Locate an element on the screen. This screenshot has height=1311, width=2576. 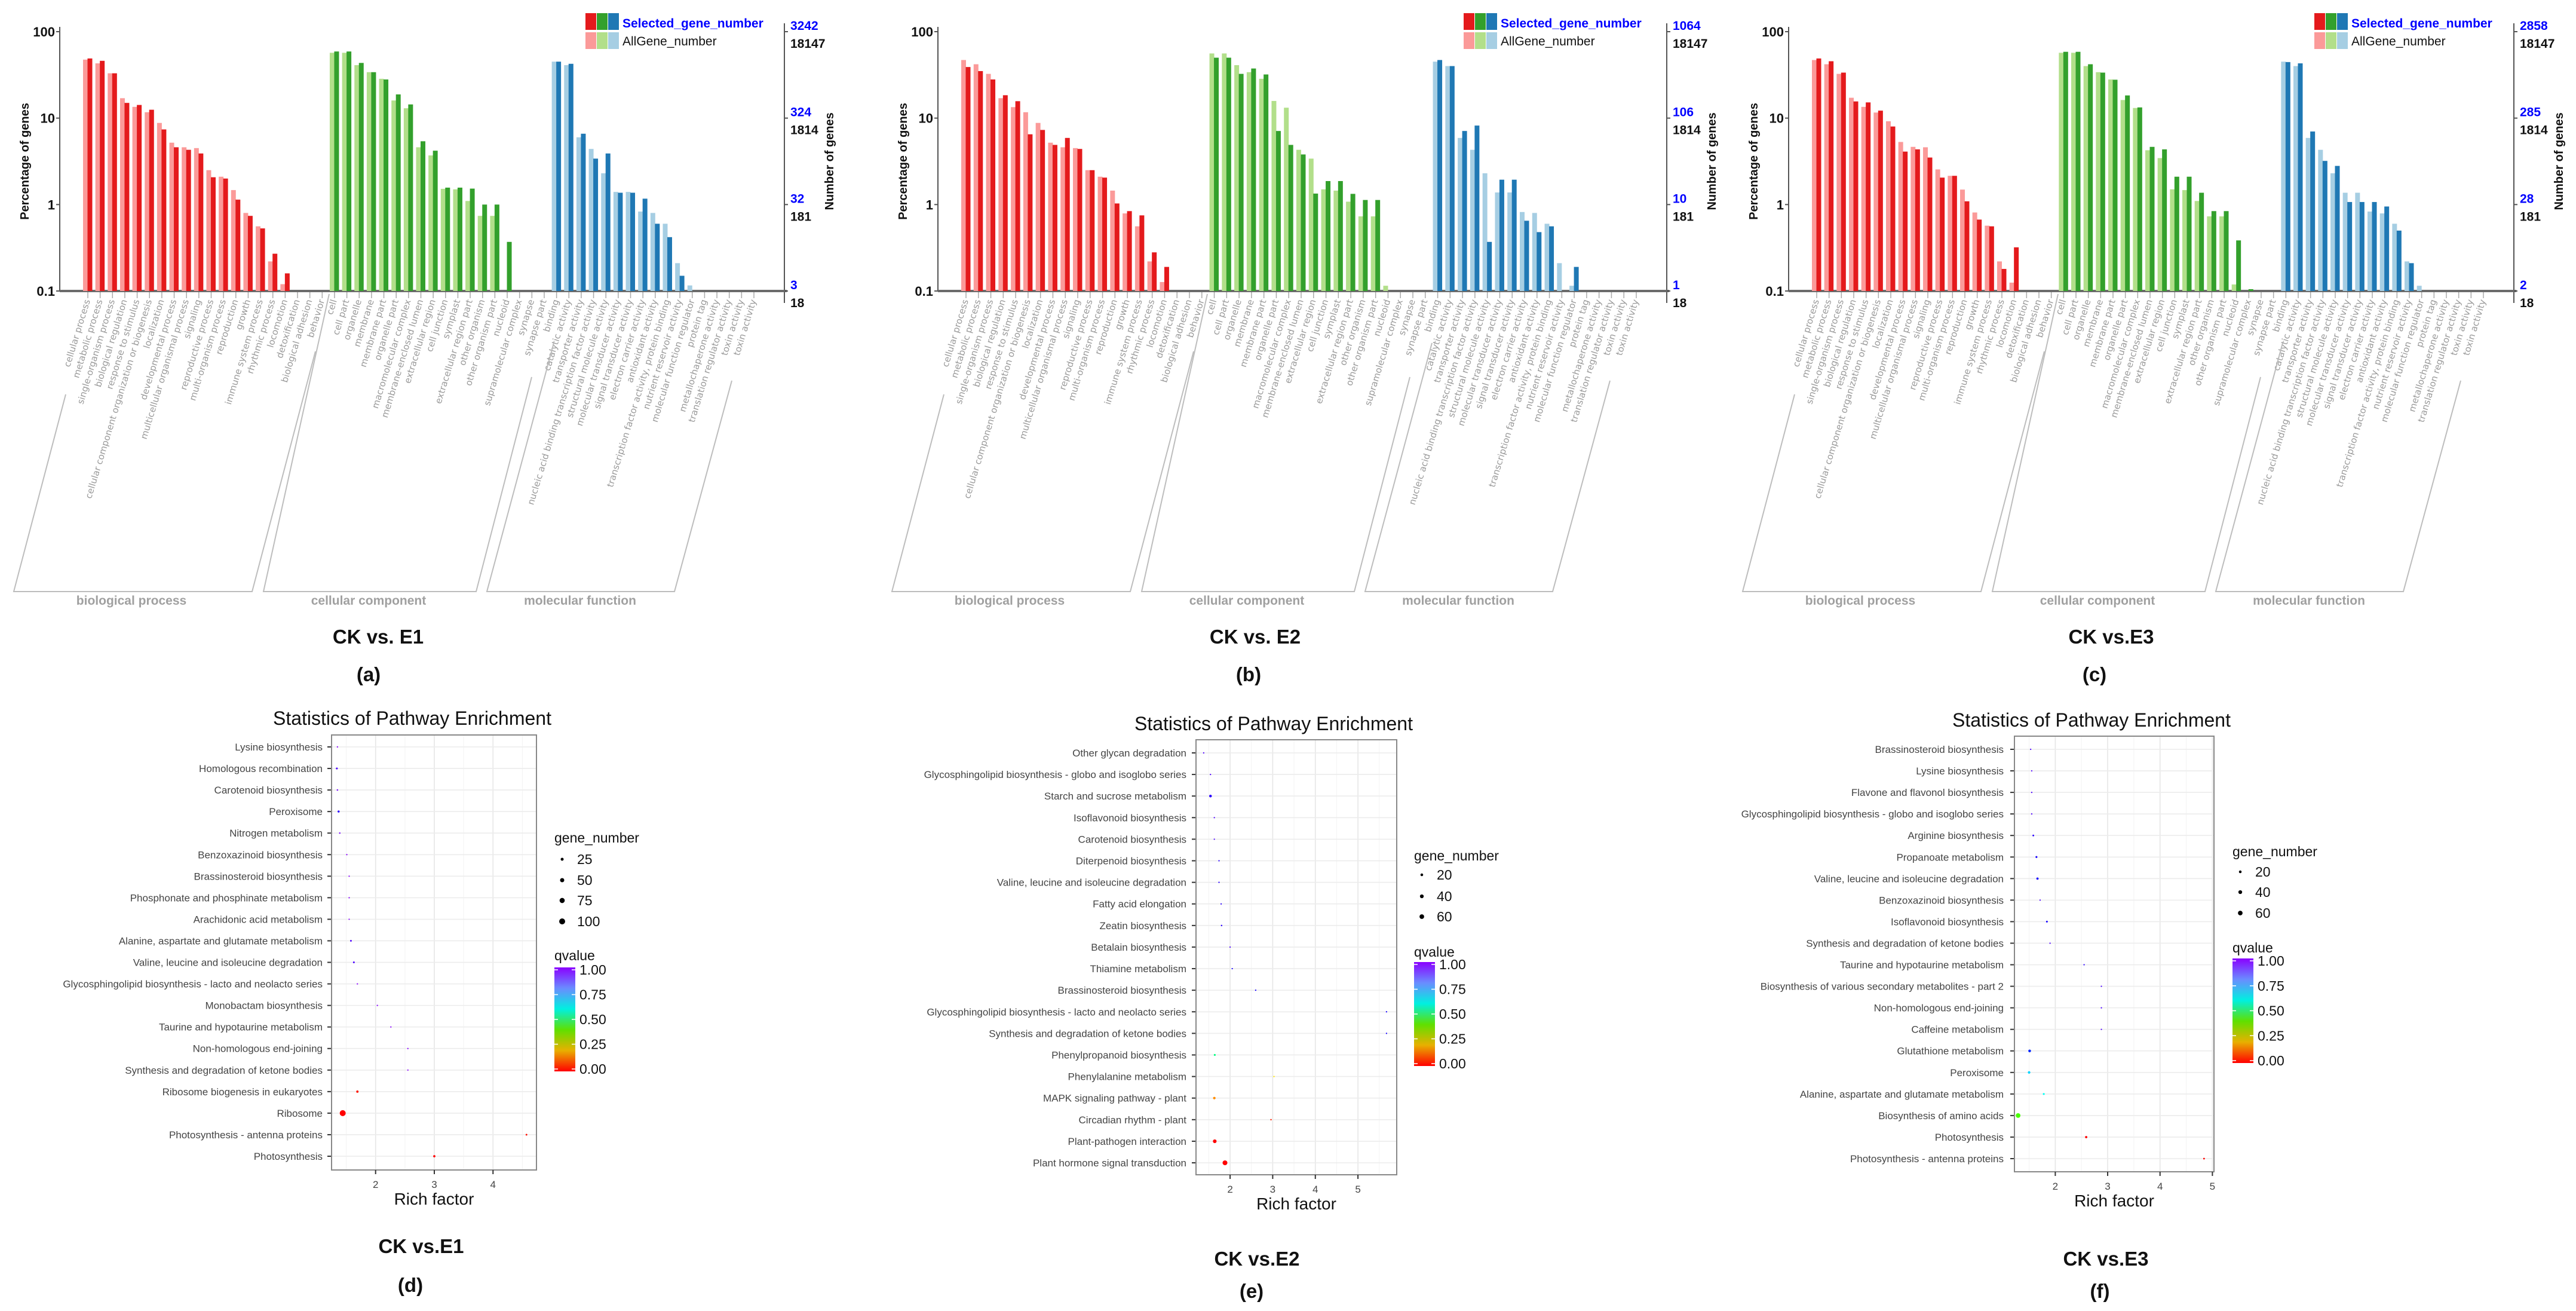
go-group-bracket is located at coordinates (397, 442).